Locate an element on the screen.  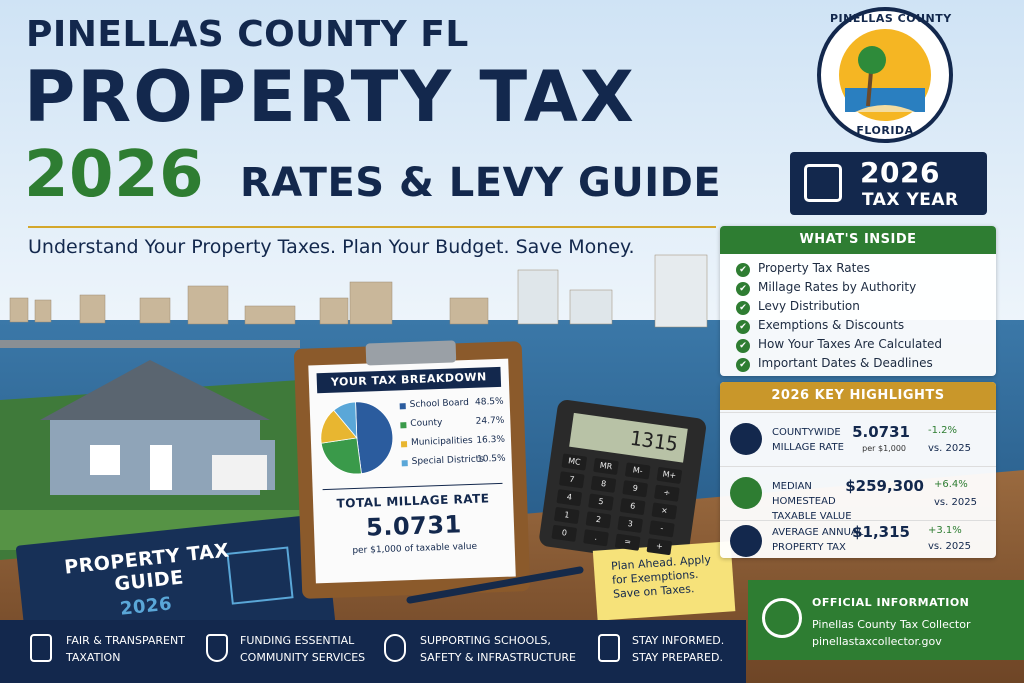
badge-year: 2026 is located at coordinates (900, 172).